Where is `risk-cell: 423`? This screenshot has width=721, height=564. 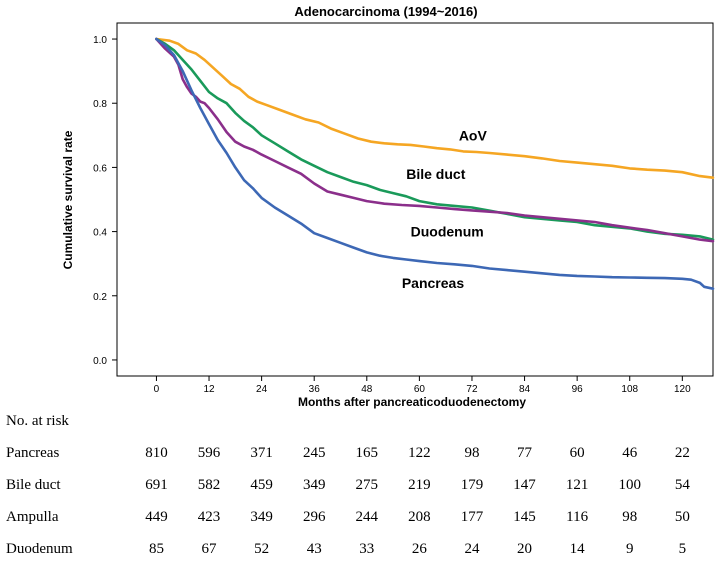 risk-cell: 423 is located at coordinates (209, 517).